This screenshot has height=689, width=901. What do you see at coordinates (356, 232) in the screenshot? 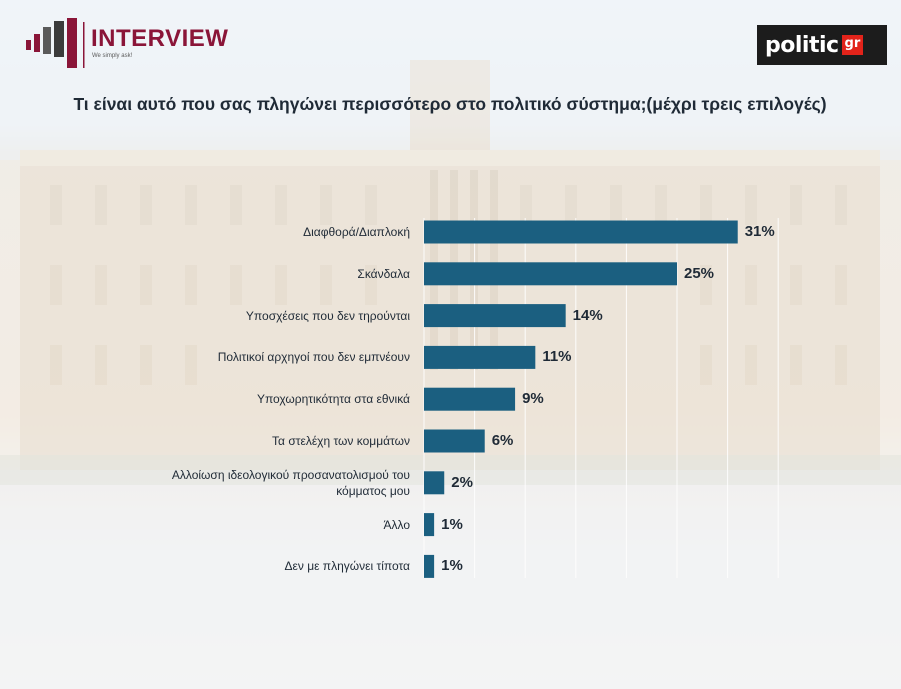
I see `category-label: Διαφθορά/Διαπλοκή` at bounding box center [356, 232].